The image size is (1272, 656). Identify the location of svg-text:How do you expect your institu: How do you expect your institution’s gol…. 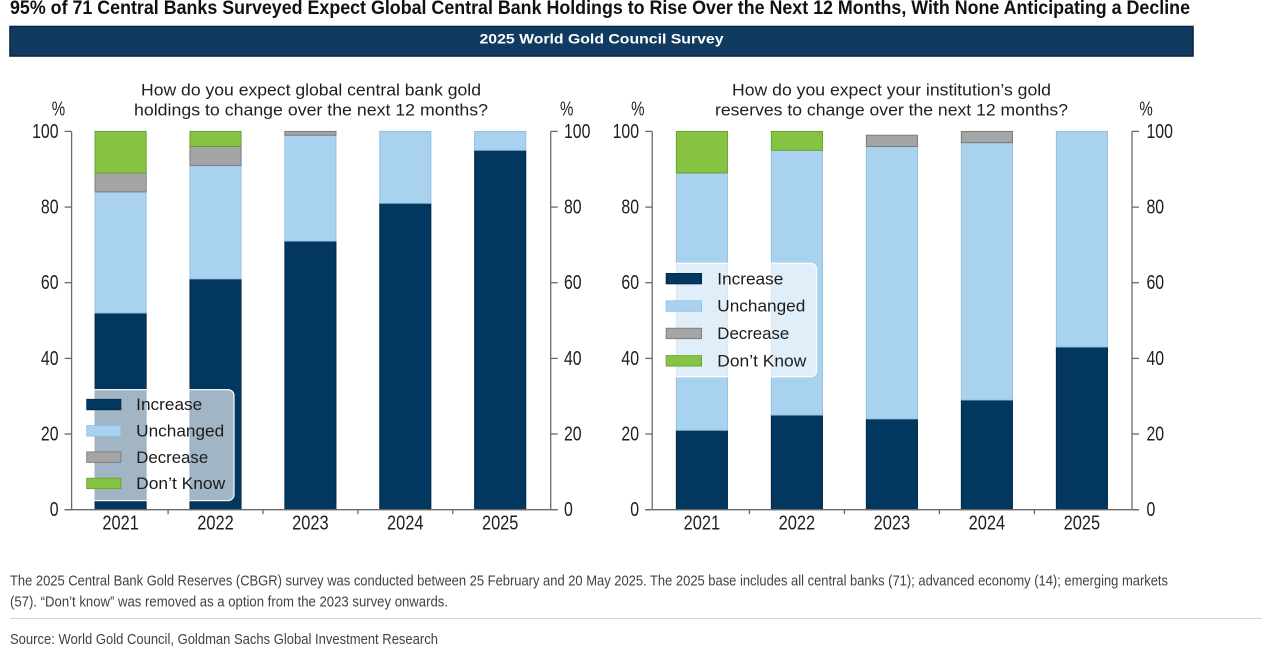
(891, 90).